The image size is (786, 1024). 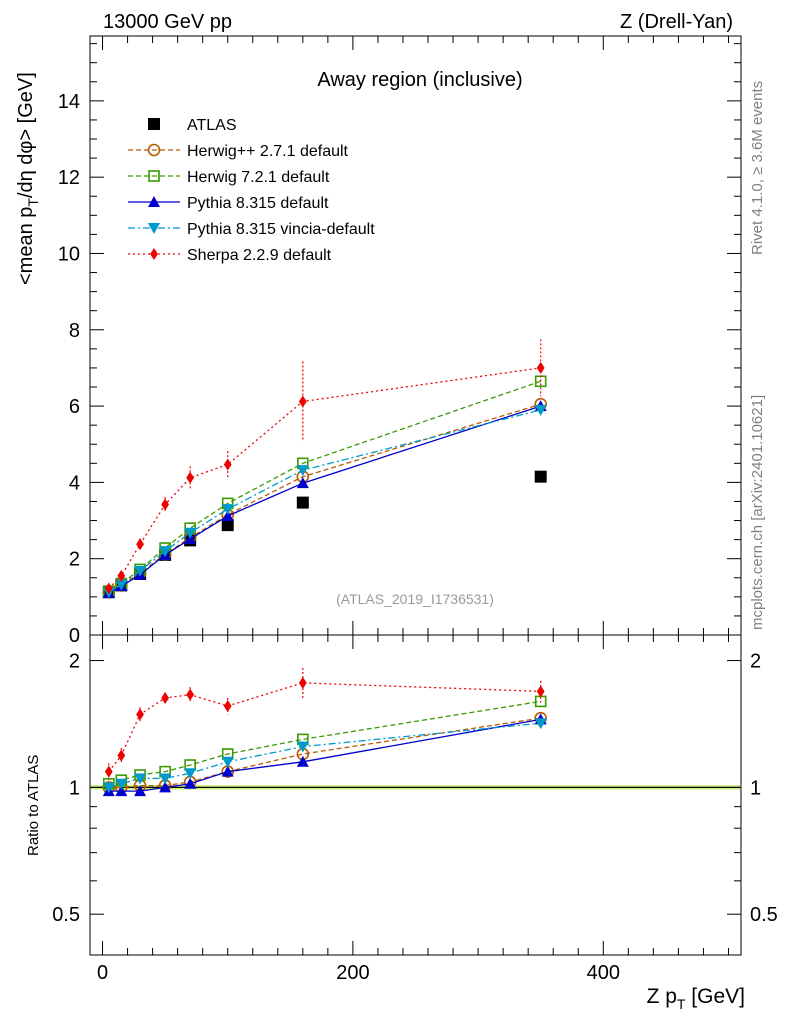 What do you see at coordinates (212, 125) in the screenshot?
I see `legend-label: ATLAS` at bounding box center [212, 125].